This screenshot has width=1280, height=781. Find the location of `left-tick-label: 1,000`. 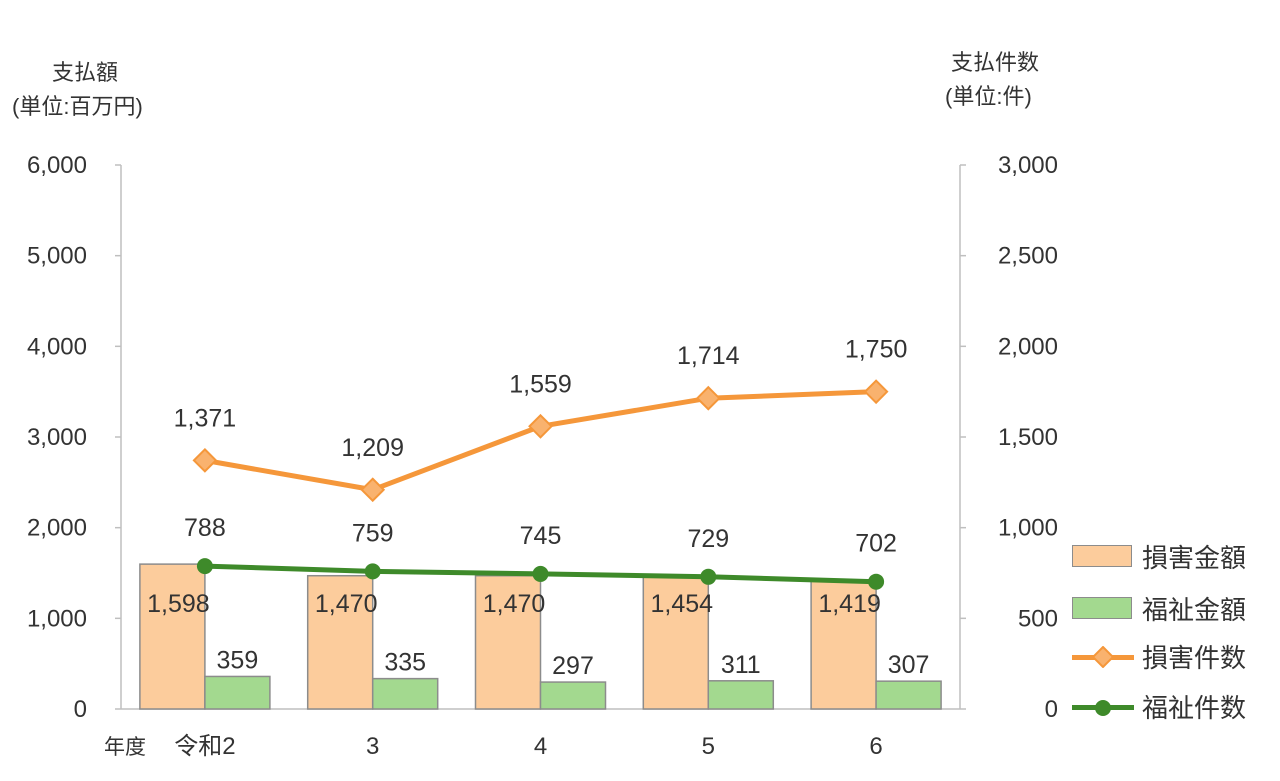

left-tick-label: 1,000 is located at coordinates (57, 618).